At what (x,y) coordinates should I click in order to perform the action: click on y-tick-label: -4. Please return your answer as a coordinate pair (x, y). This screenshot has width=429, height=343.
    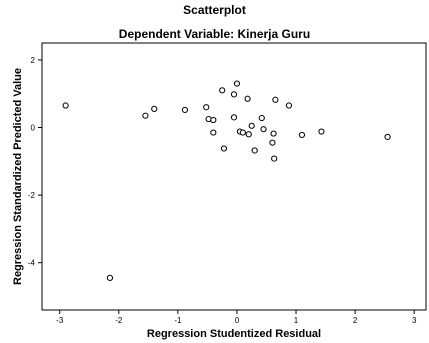
    Looking at the image, I should click on (32, 263).